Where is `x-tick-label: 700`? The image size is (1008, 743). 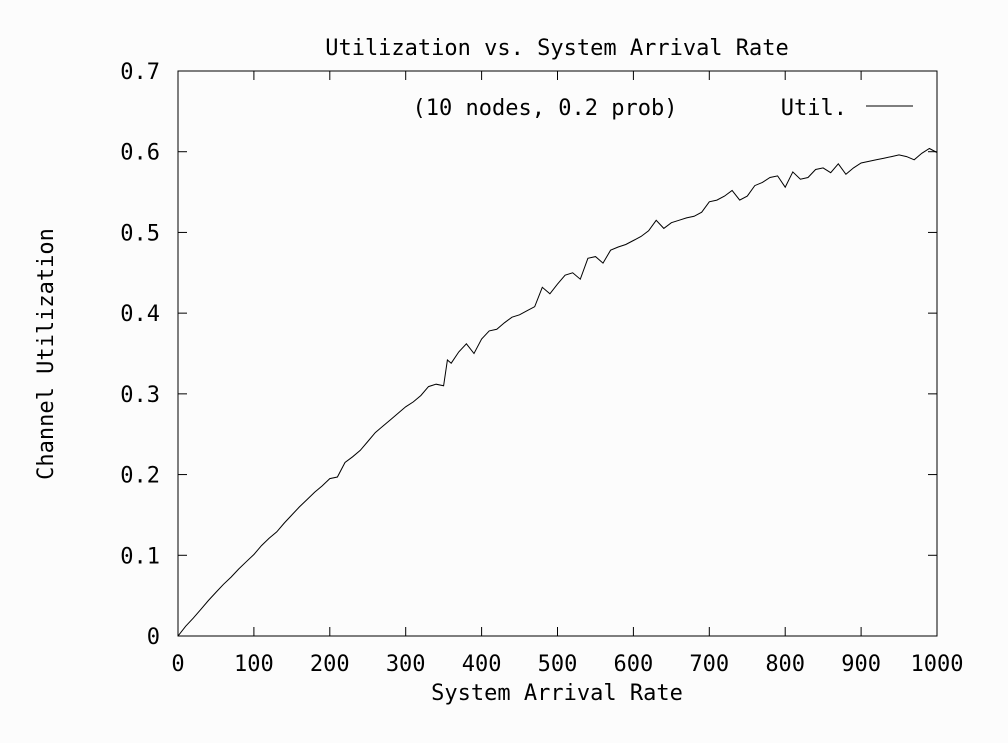 x-tick-label: 700 is located at coordinates (709, 664).